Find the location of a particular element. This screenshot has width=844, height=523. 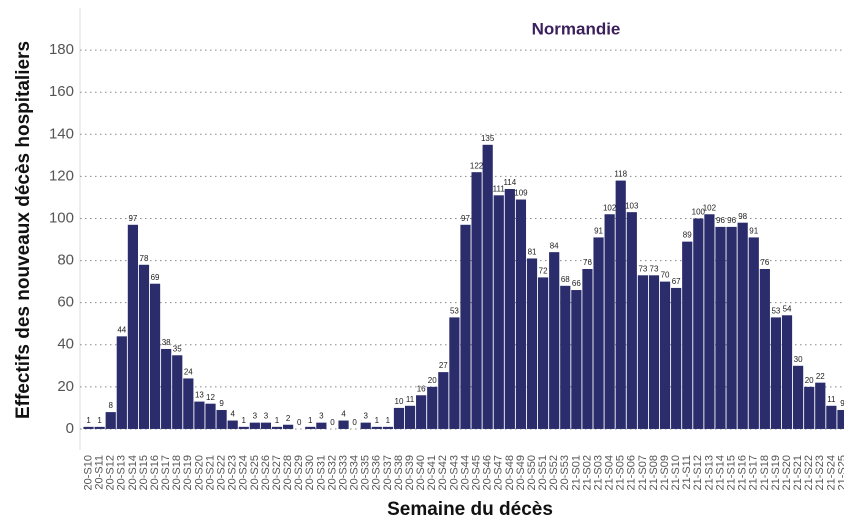

x-tick-label: 21-S10 is located at coordinates (676, 472).